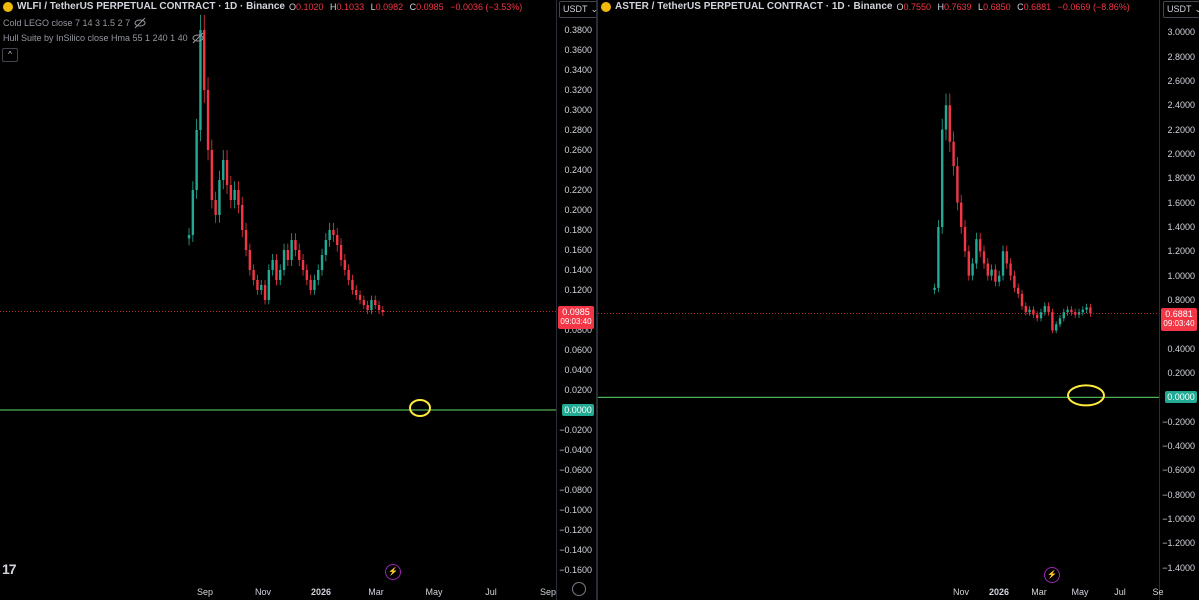 The image size is (1199, 600). I want to click on x-tick-label: Mar, so click(376, 592).